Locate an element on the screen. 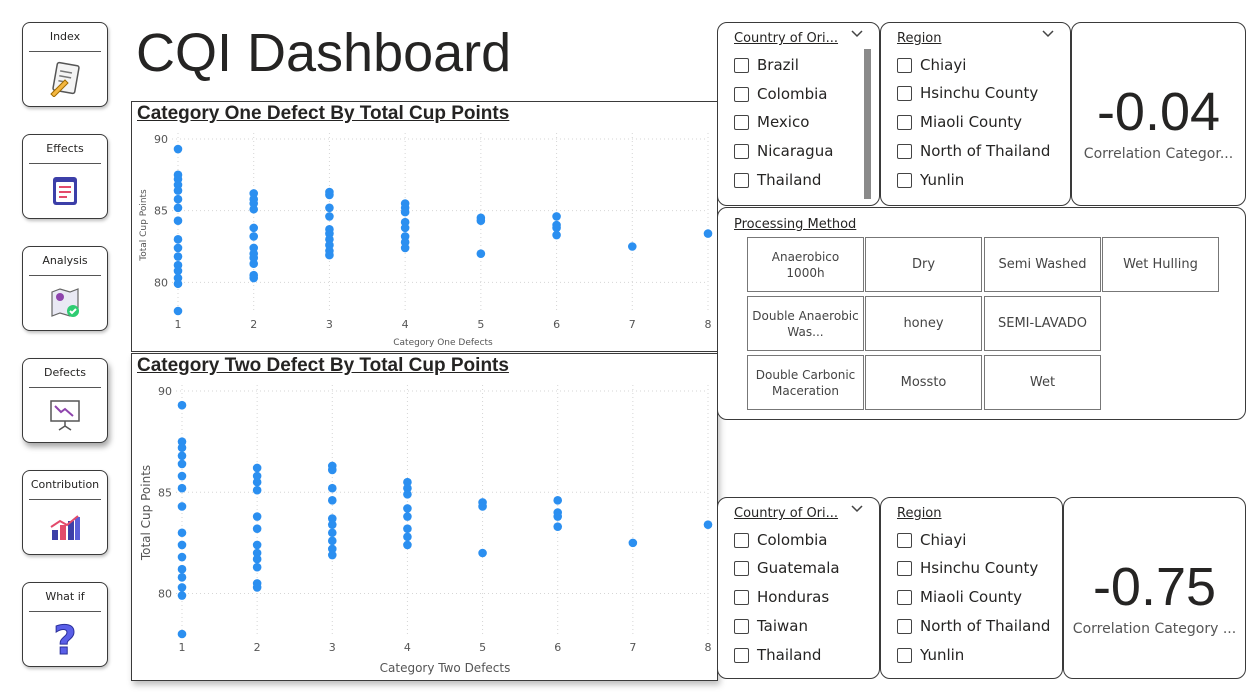 This screenshot has width=1258, height=694. x-tick-label: 4 is located at coordinates (407, 647).